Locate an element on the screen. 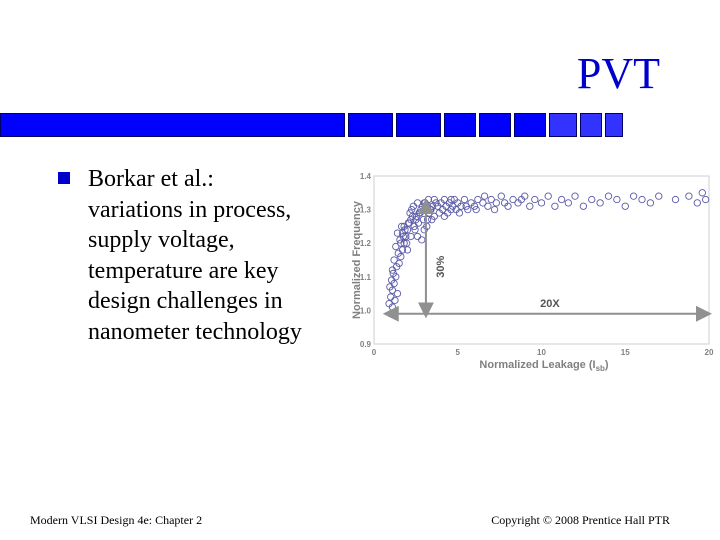  x-tick-label: 5 is located at coordinates (458, 352).